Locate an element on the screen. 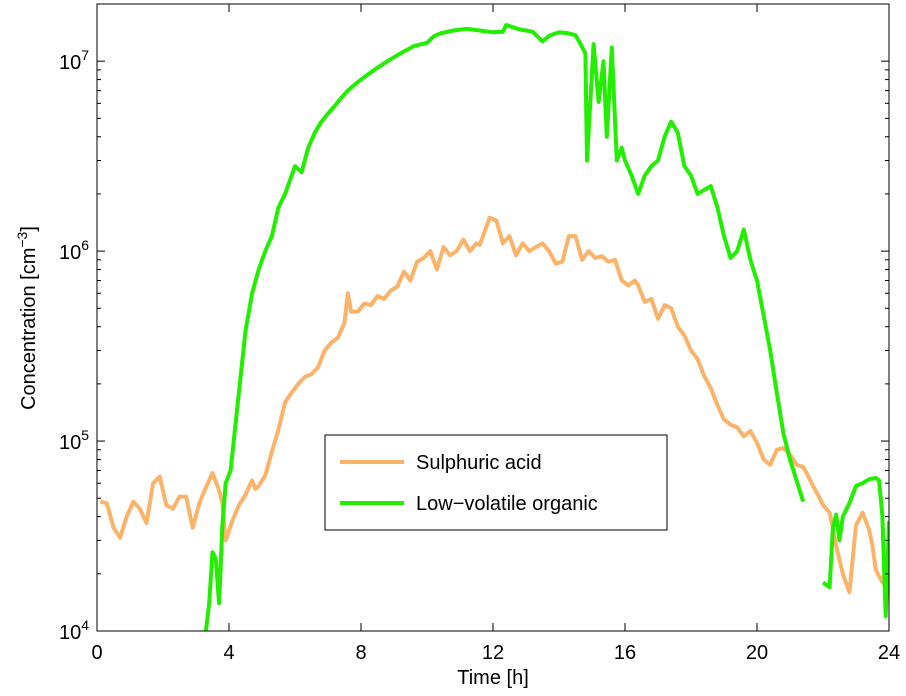  x-tick-label: 16 is located at coordinates (625, 653).